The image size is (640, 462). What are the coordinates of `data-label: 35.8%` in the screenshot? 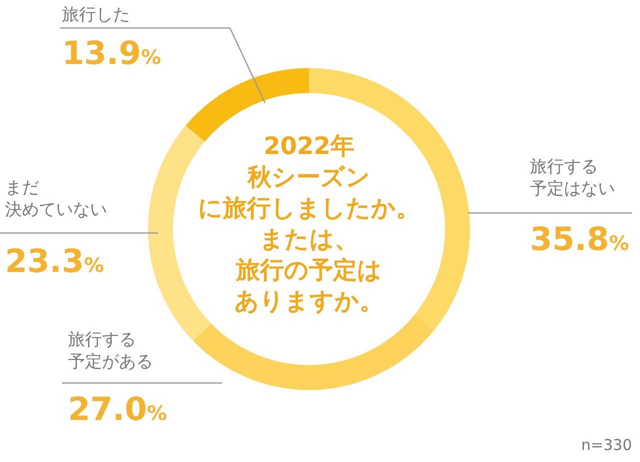 It's located at (579, 239).